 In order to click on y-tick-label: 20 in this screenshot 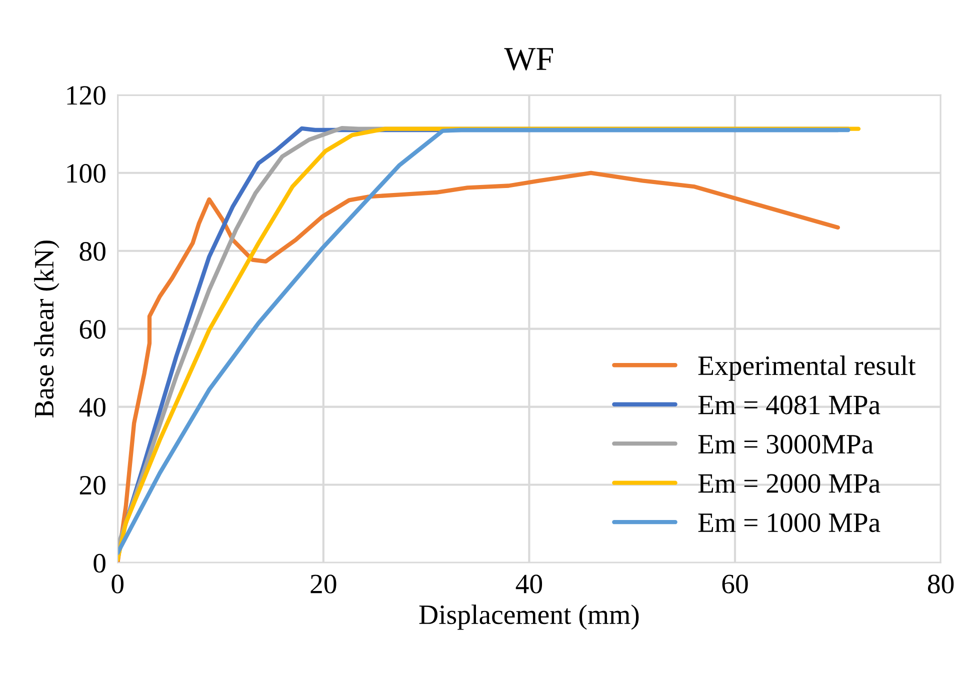, I will do `click(93, 485)`.